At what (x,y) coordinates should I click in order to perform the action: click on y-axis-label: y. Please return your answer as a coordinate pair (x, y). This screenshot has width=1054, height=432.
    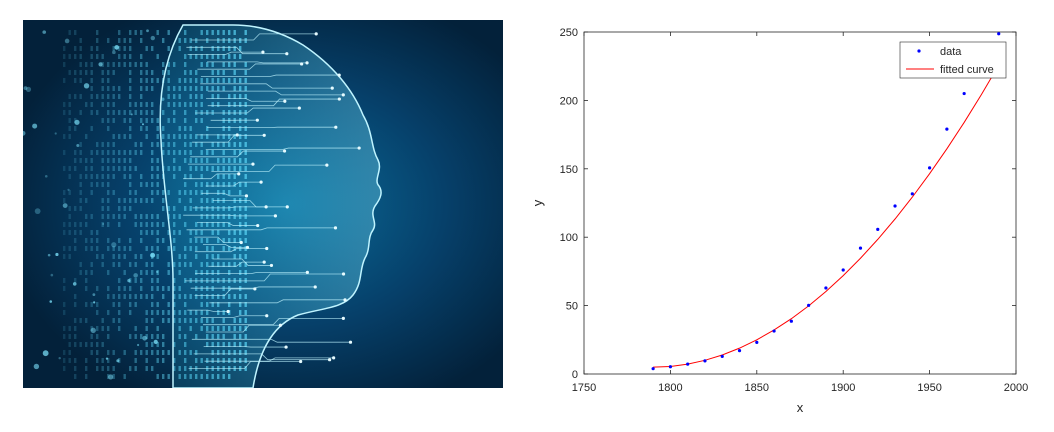
    Looking at the image, I should click on (537, 202).